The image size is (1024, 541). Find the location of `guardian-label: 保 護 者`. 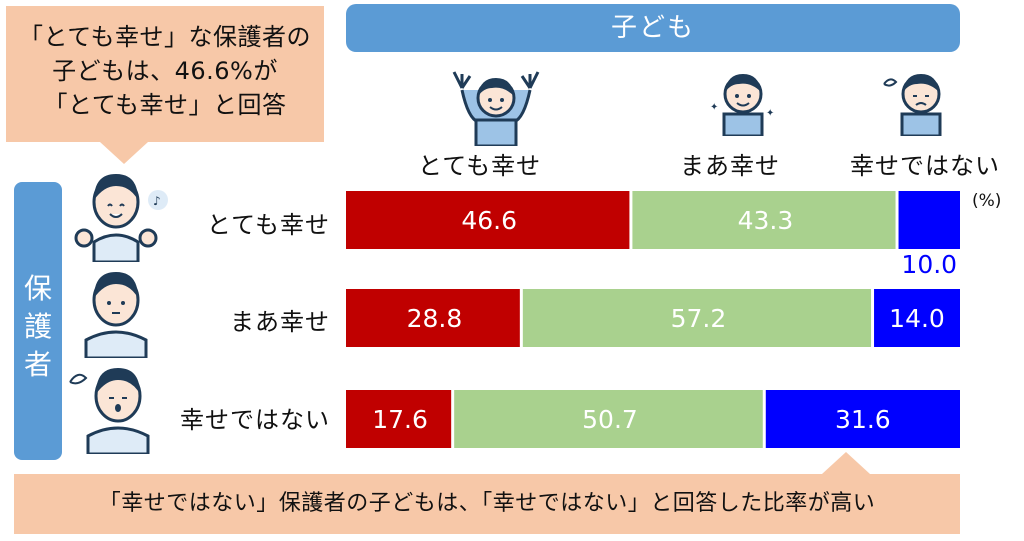

guardian-label: 保 護 者 is located at coordinates (38, 321).